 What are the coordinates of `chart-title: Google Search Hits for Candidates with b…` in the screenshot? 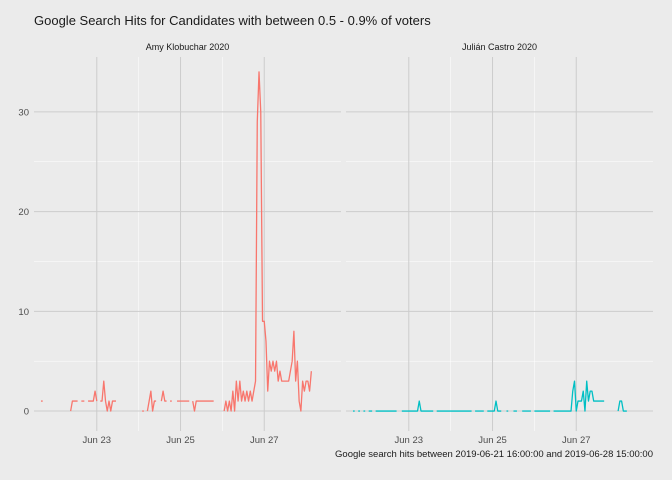 It's located at (232, 20).